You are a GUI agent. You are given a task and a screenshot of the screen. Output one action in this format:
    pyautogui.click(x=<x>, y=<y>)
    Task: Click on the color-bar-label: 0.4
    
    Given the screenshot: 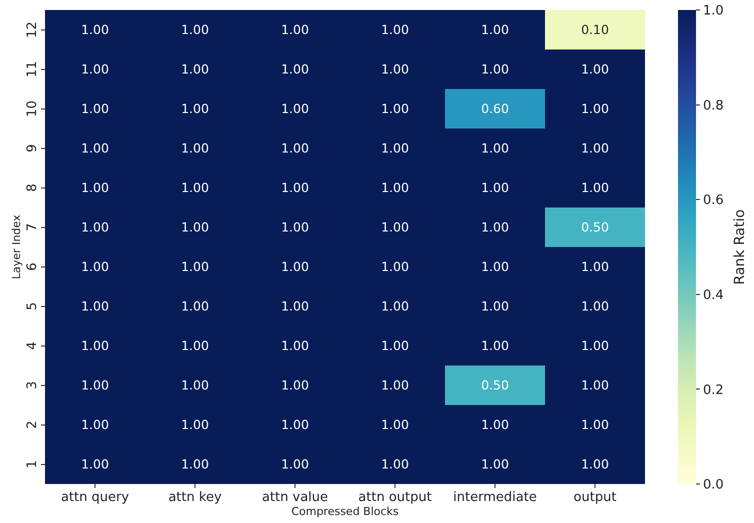 What is the action you would take?
    pyautogui.click(x=713, y=295)
    